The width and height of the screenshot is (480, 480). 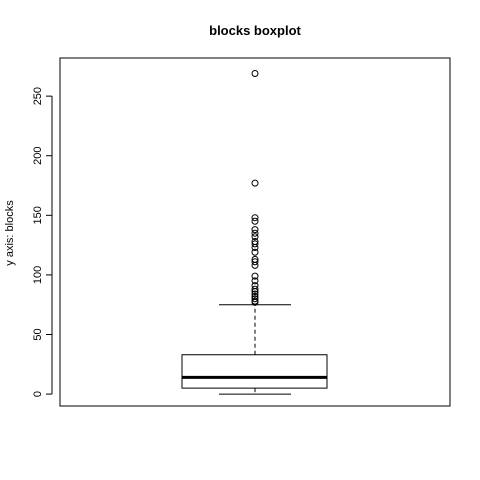 What do you see at coordinates (38, 275) in the screenshot?
I see `y-tick-label: 100` at bounding box center [38, 275].